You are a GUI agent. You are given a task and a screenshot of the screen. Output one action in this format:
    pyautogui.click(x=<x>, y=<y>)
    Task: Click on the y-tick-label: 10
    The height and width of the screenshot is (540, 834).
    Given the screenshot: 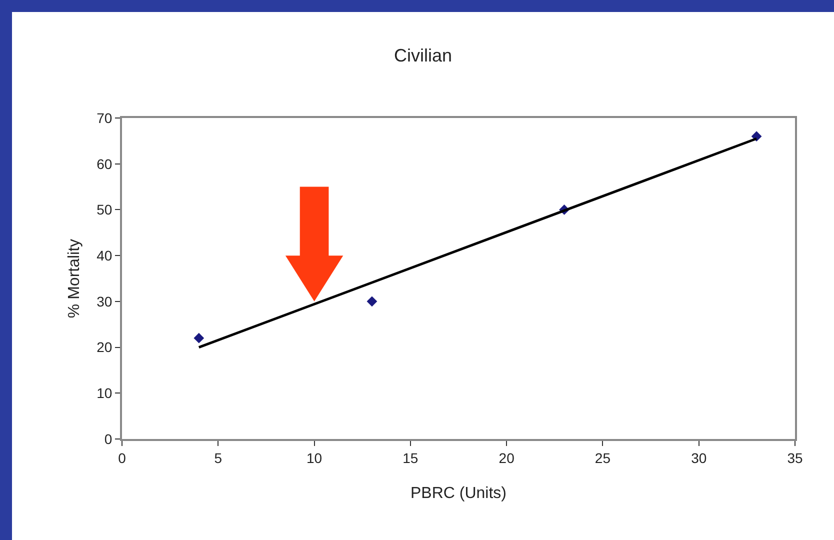 What is the action you would take?
    pyautogui.click(x=104, y=393)
    